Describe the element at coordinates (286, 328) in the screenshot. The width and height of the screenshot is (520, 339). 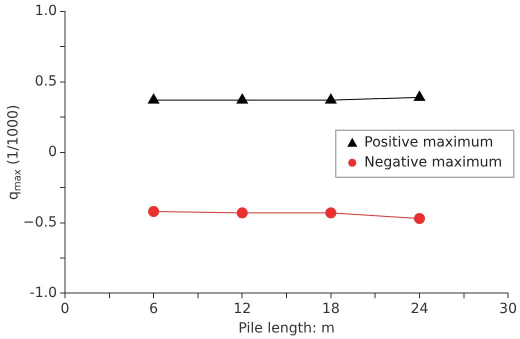
I see `x-axis-title: Pile length: m` at that location.